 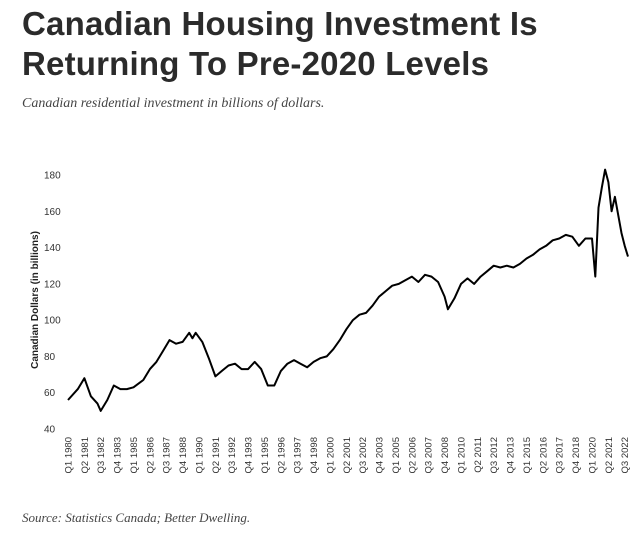 What do you see at coordinates (380, 455) in the screenshot?
I see `x-tick-label: Q4 2003` at bounding box center [380, 455].